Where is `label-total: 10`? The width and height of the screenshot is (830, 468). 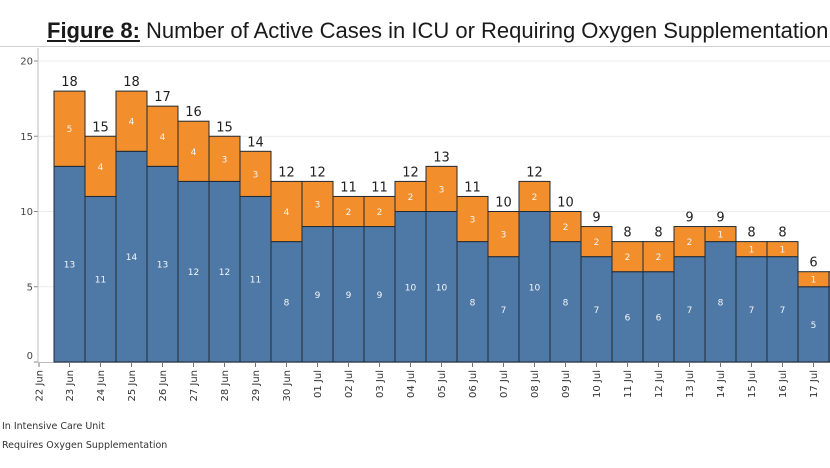 label-total: 10 is located at coordinates (503, 203).